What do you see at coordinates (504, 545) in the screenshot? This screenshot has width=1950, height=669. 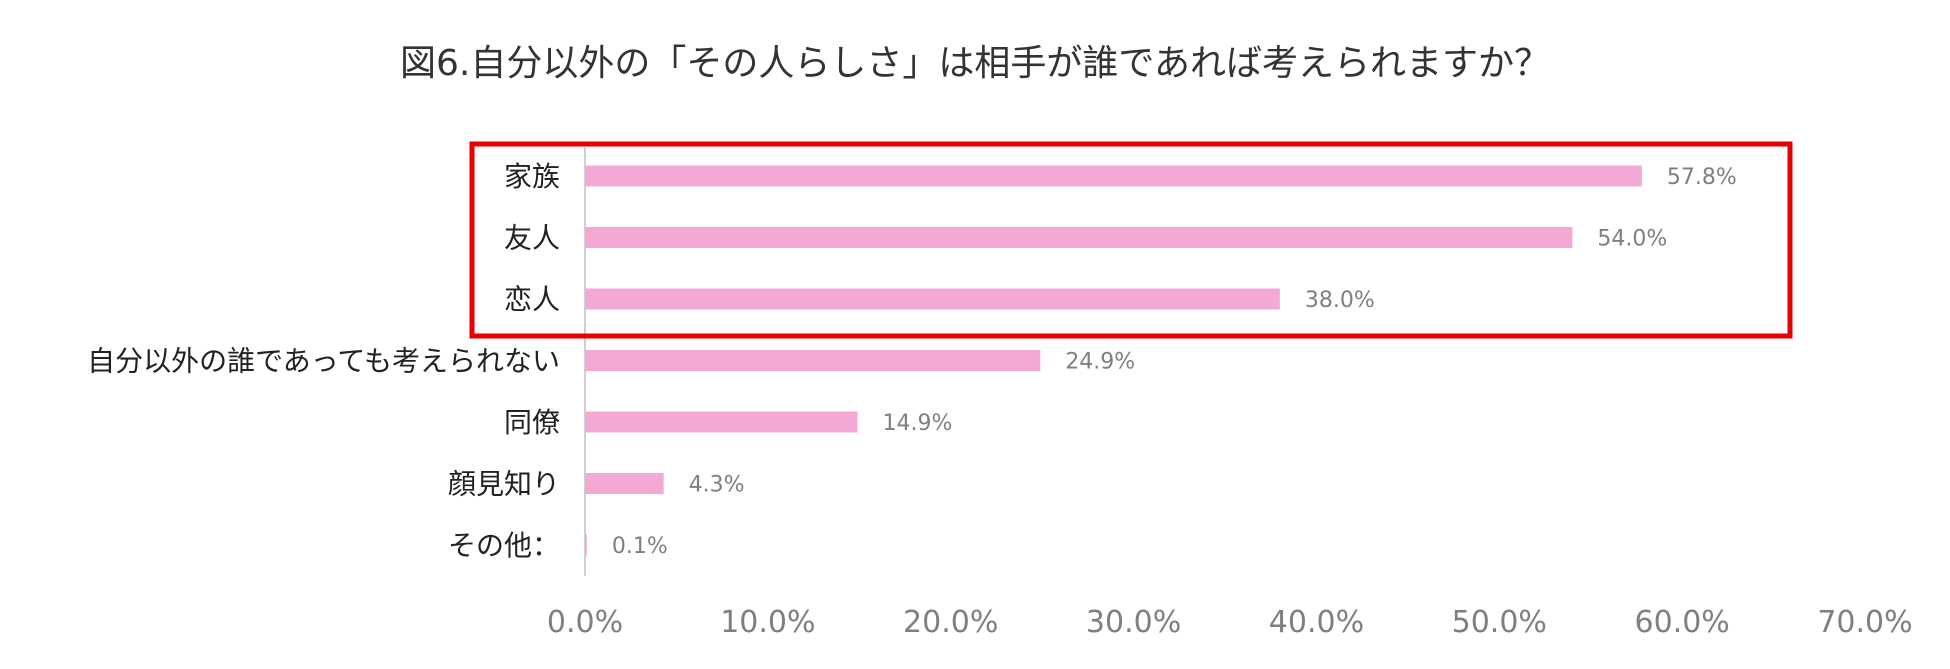 I see `category-label-6: その他：` at bounding box center [504, 545].